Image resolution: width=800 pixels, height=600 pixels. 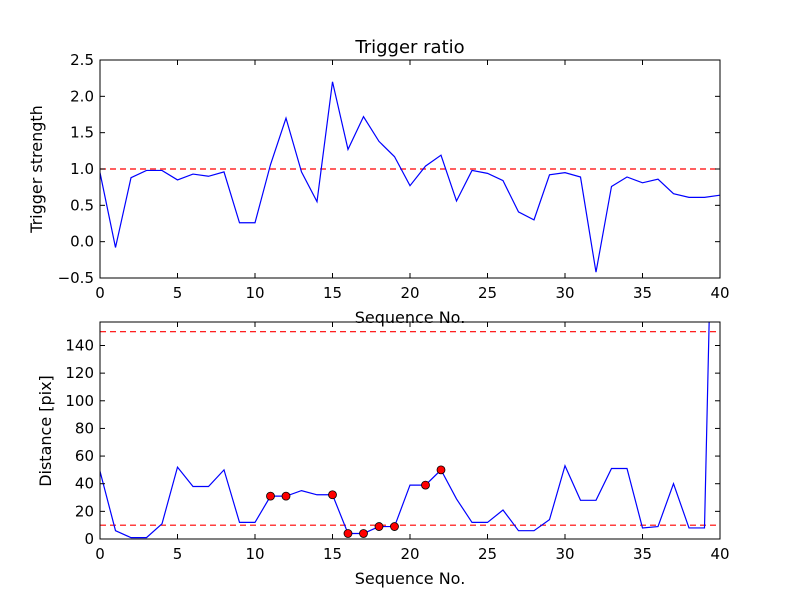 I want to click on top-x-tick-label-4: 20, so click(x=409, y=293).